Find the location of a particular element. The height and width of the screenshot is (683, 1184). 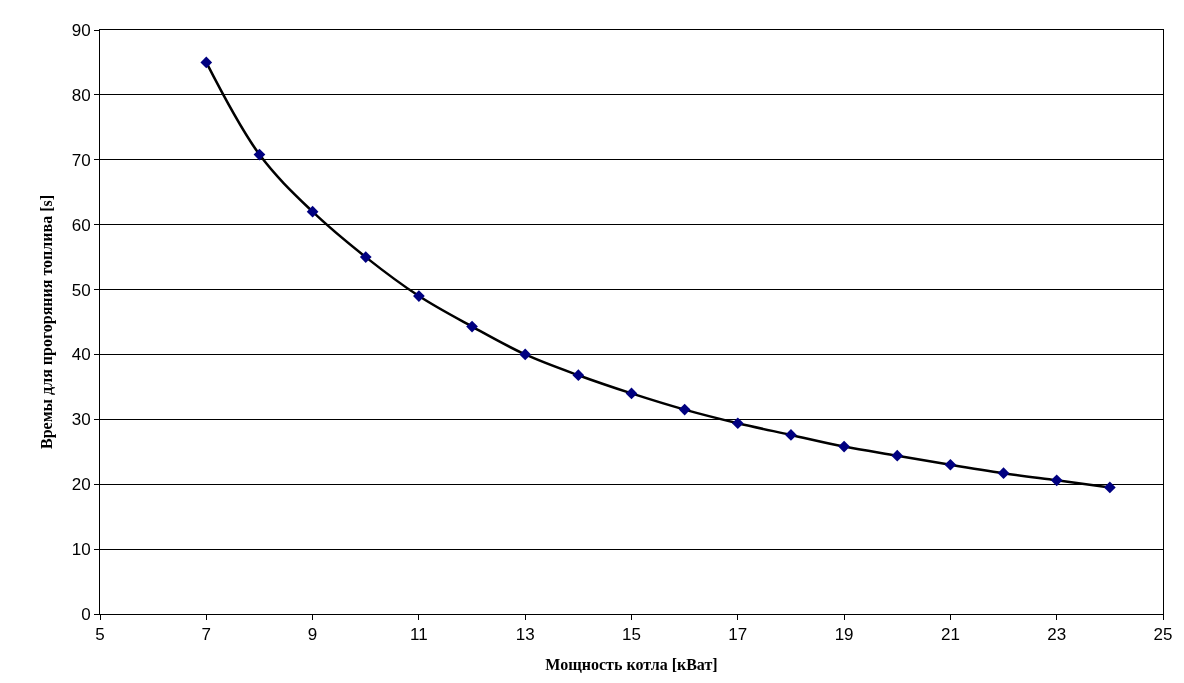

y-tick-label: 20 is located at coordinates (81, 485).